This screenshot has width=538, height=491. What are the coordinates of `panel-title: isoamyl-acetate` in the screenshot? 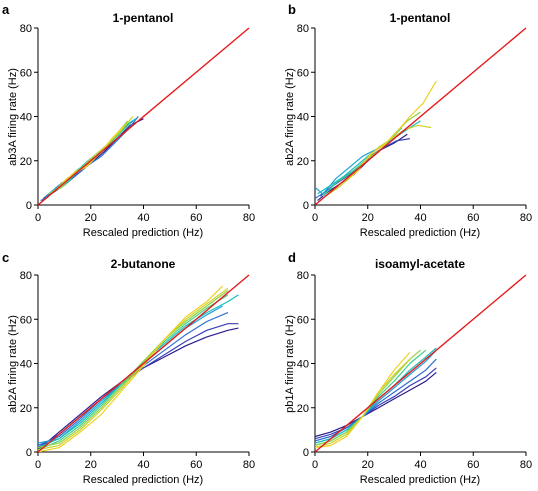 It's located at (420, 264).